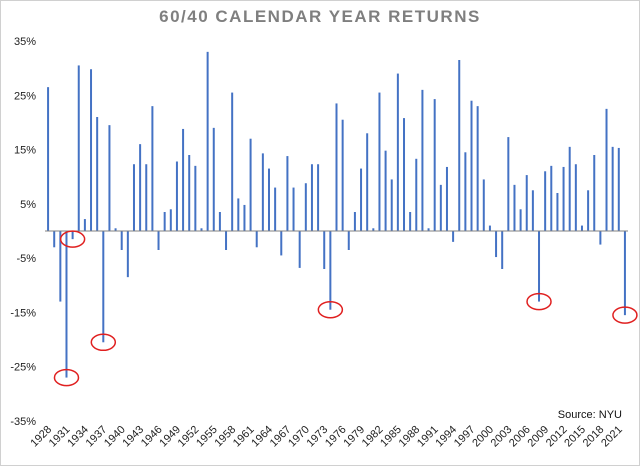 Image resolution: width=640 pixels, height=466 pixels. I want to click on bar-1968, so click(293, 209).